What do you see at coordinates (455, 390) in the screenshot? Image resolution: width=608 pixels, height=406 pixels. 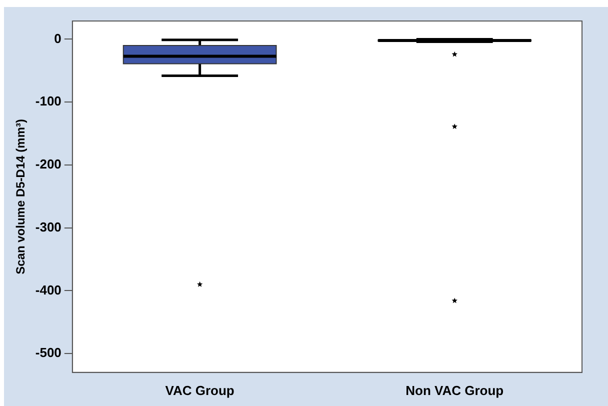 I see `x-tick-label: Non VAC Group` at bounding box center [455, 390].